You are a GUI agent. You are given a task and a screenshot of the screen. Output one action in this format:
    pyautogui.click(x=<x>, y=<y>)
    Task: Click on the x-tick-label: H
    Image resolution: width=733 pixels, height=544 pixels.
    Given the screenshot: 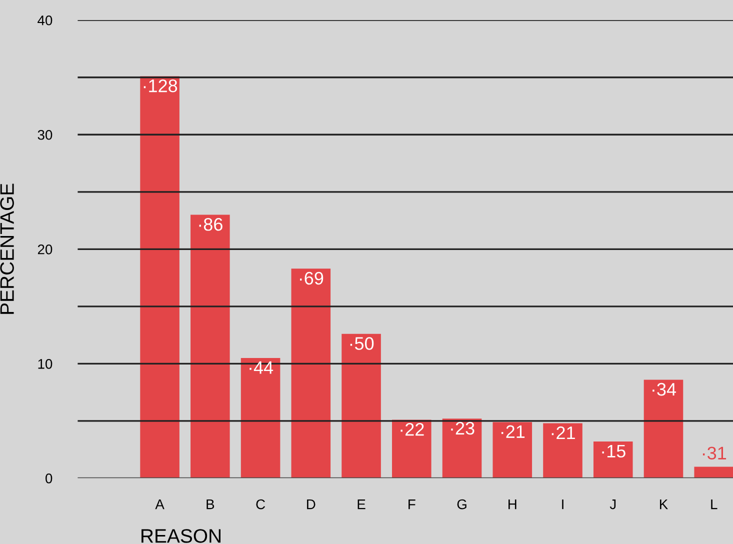 What is the action you would take?
    pyautogui.click(x=512, y=505)
    